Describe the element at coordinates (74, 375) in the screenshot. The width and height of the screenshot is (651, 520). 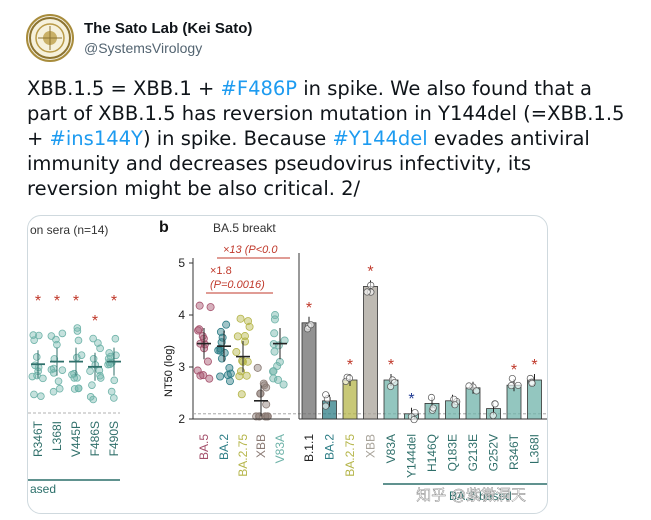
I see `left-panel-plot: * R346T * L368I * V445P * F486S * F490S` at that location.